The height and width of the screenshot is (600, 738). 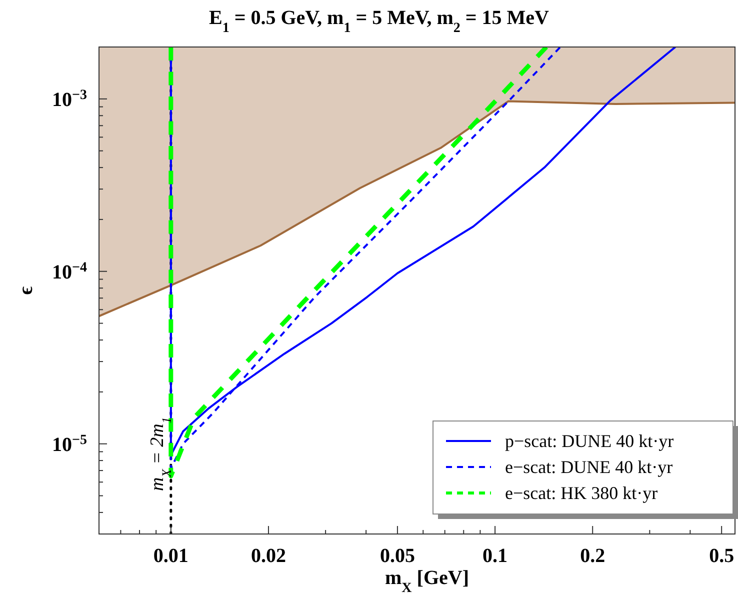 I want to click on y-tick-label: 10$^{−4}$, so click(x=69, y=272).